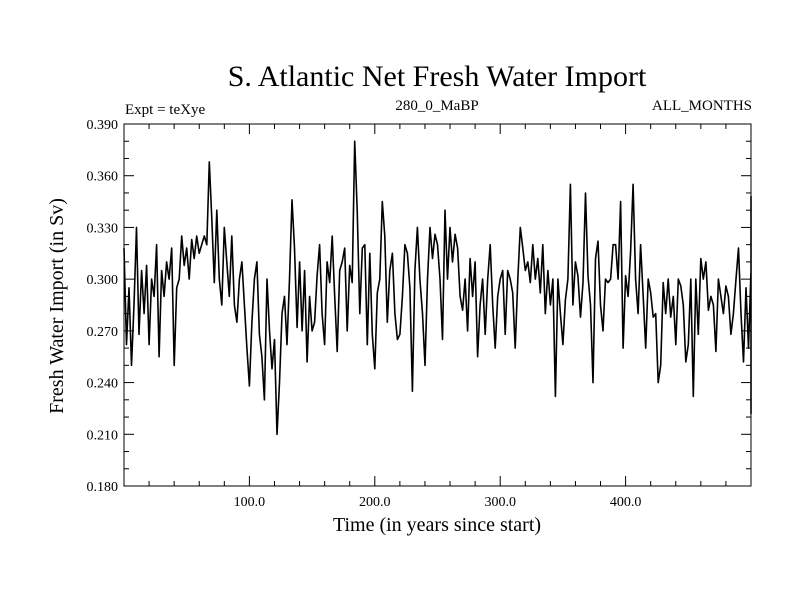  I want to click on chart-title: S. Atlantic Net Fresh Water Import, so click(437, 76).